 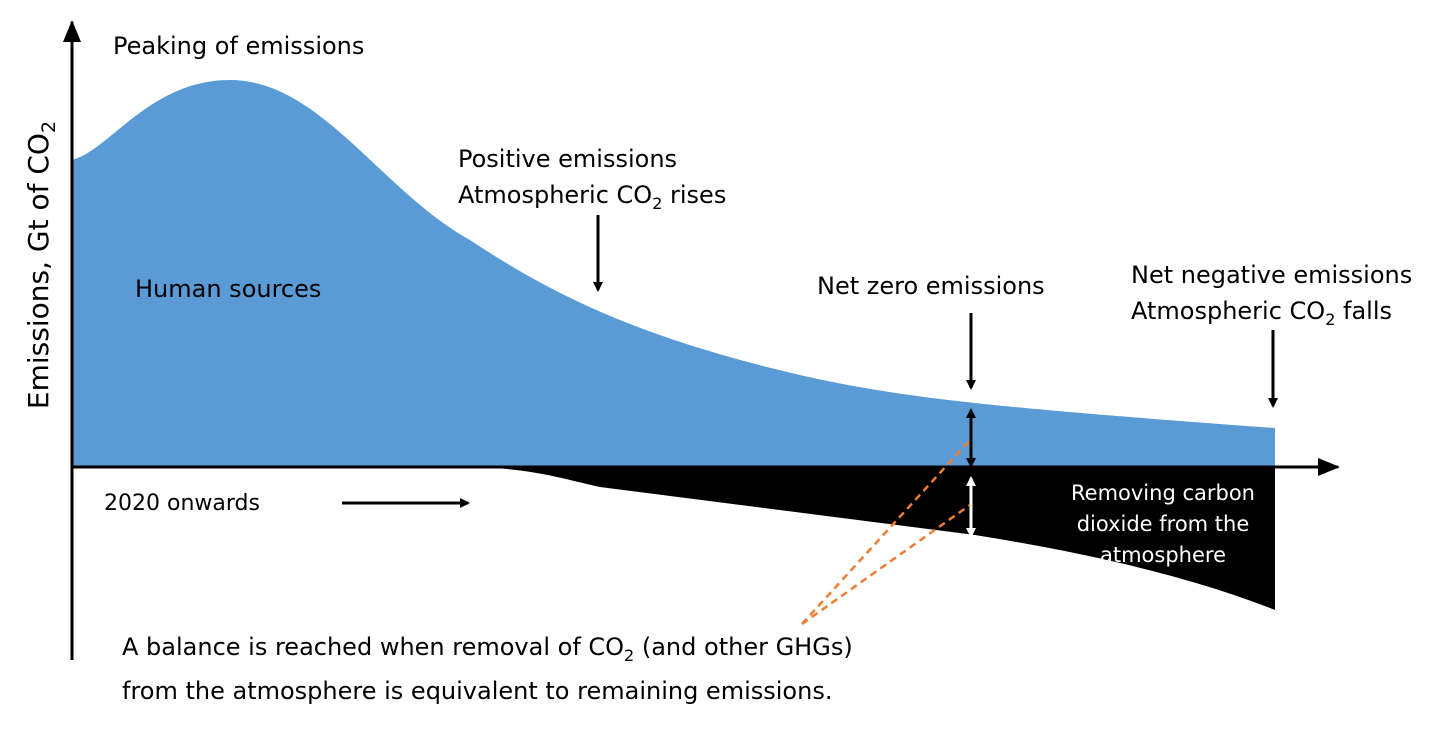 I want to click on label-text: Emissions, Gt of CO, so click(x=38, y=271).